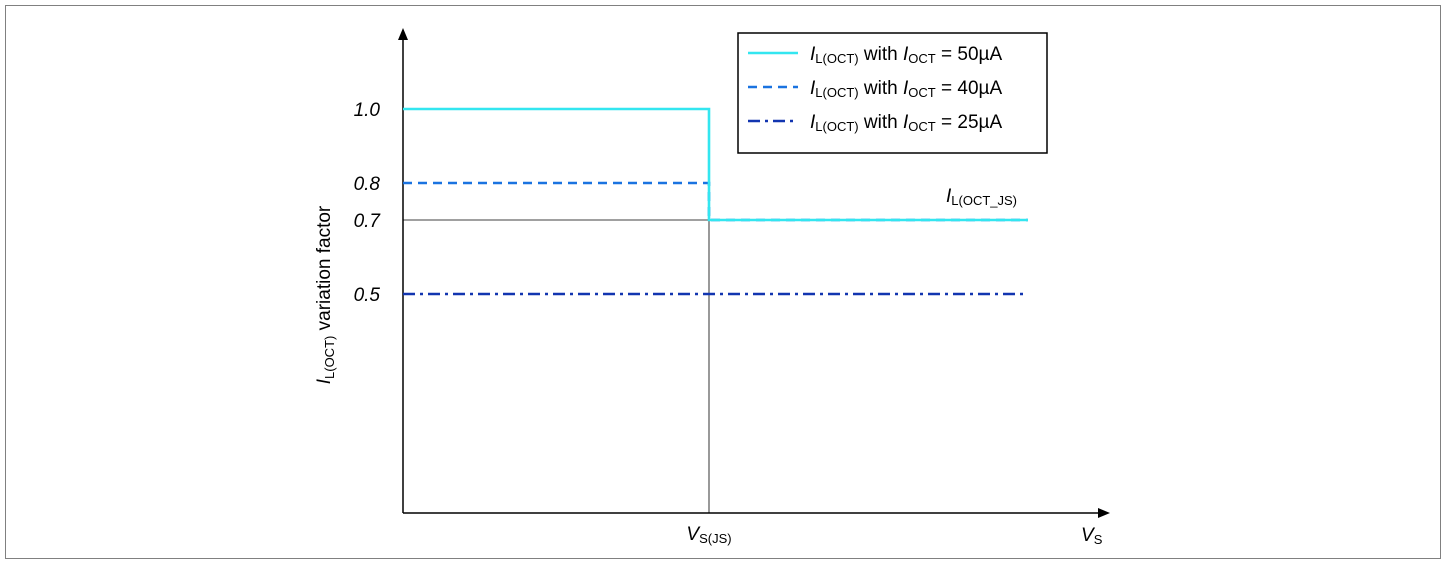 This screenshot has width=1448, height=566. I want to click on y-tick-labels: 1.0 0.8 0.7 0.5, so click(368, 203).